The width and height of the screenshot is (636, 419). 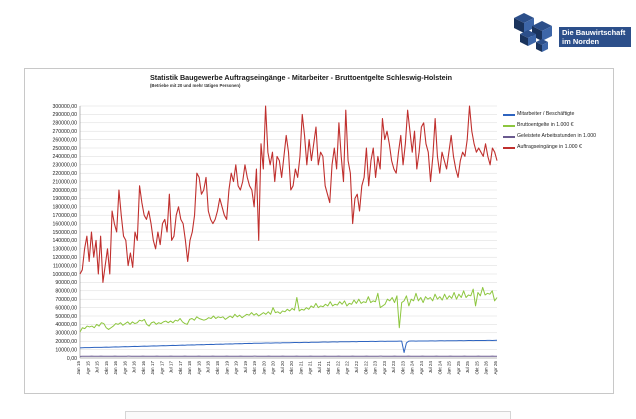 What do you see at coordinates (375, 368) in the screenshot?
I see `x-tick-label: Jan 23` at bounding box center [375, 368].